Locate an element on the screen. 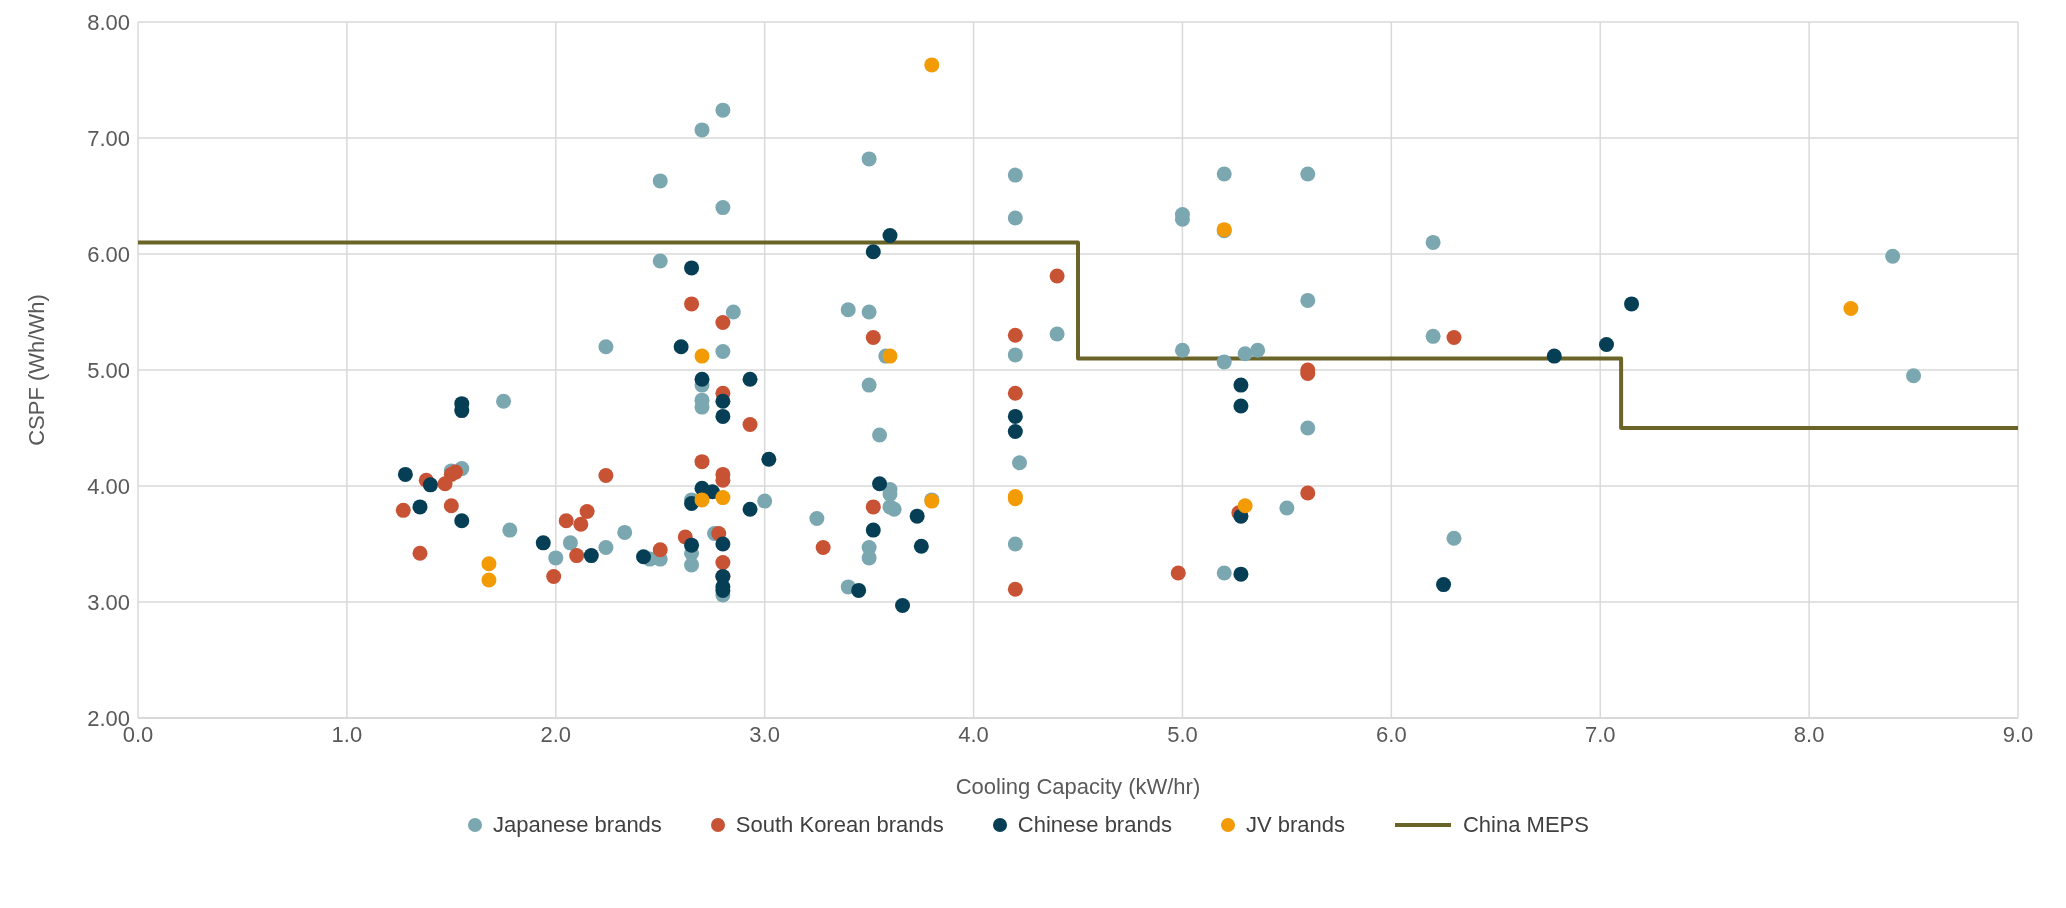  x-tick-label: 9.0 is located at coordinates (2018, 734).